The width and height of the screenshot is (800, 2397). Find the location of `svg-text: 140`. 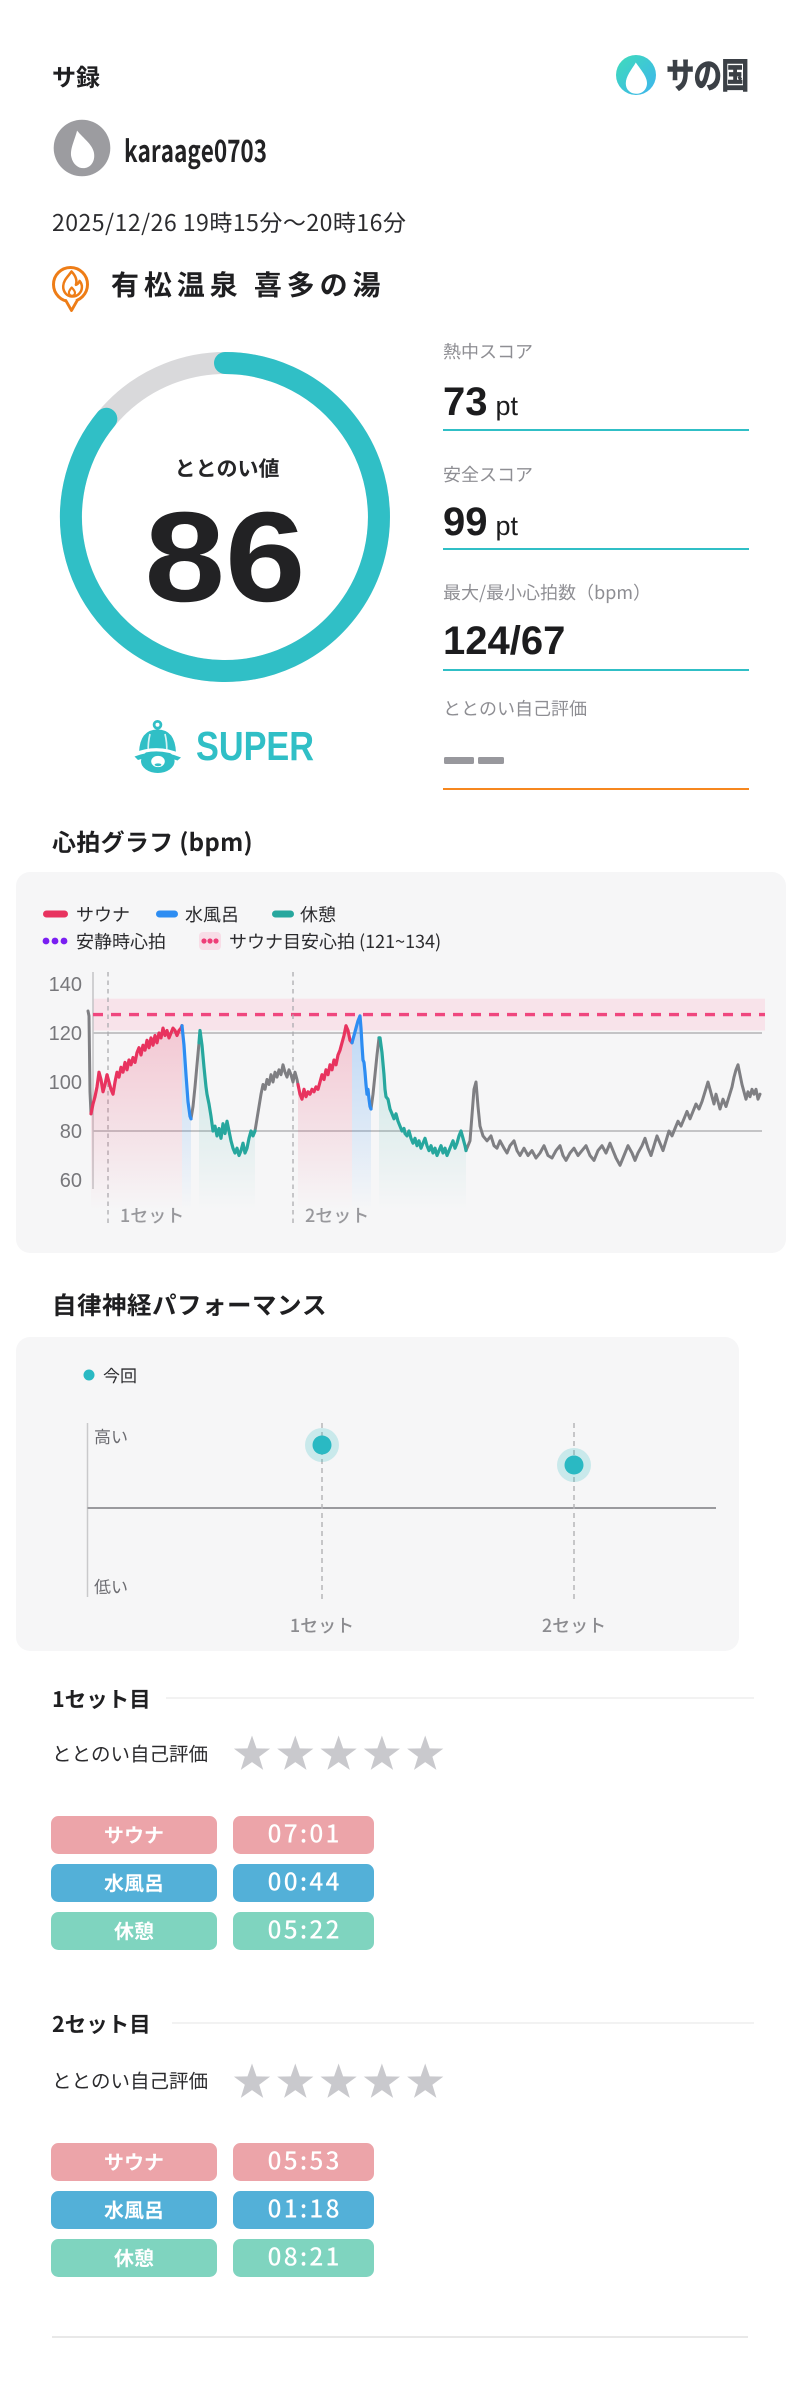

svg-text: 140 is located at coordinates (65, 985).